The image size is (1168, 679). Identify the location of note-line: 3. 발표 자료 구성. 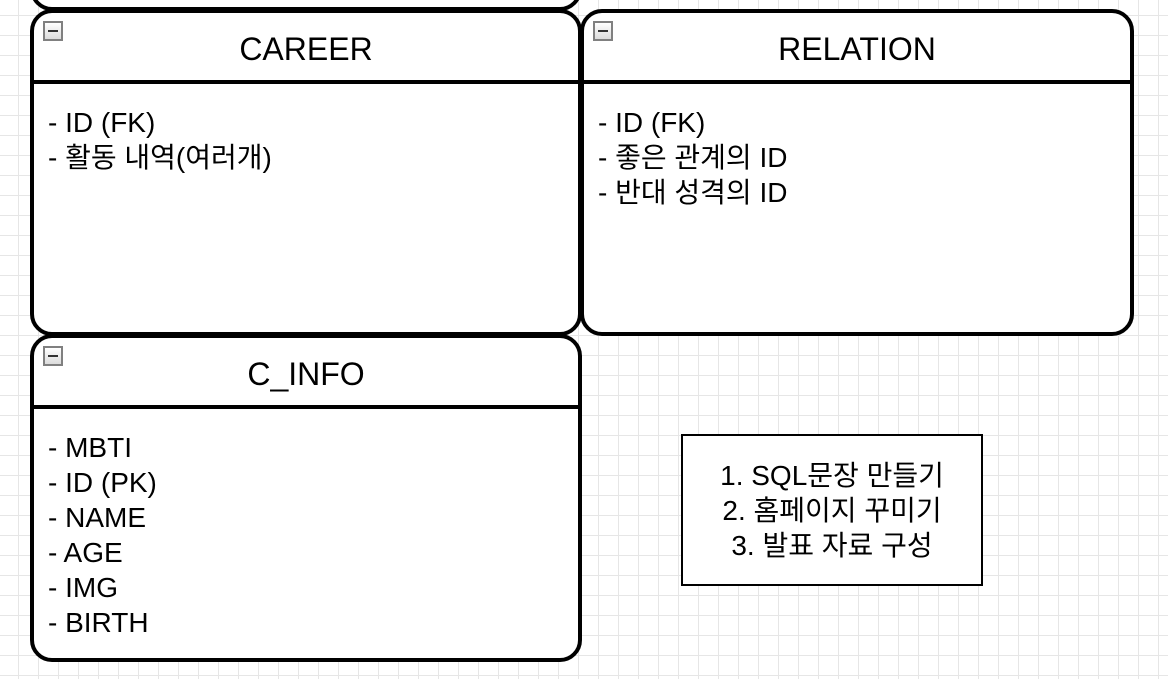
(832, 545).